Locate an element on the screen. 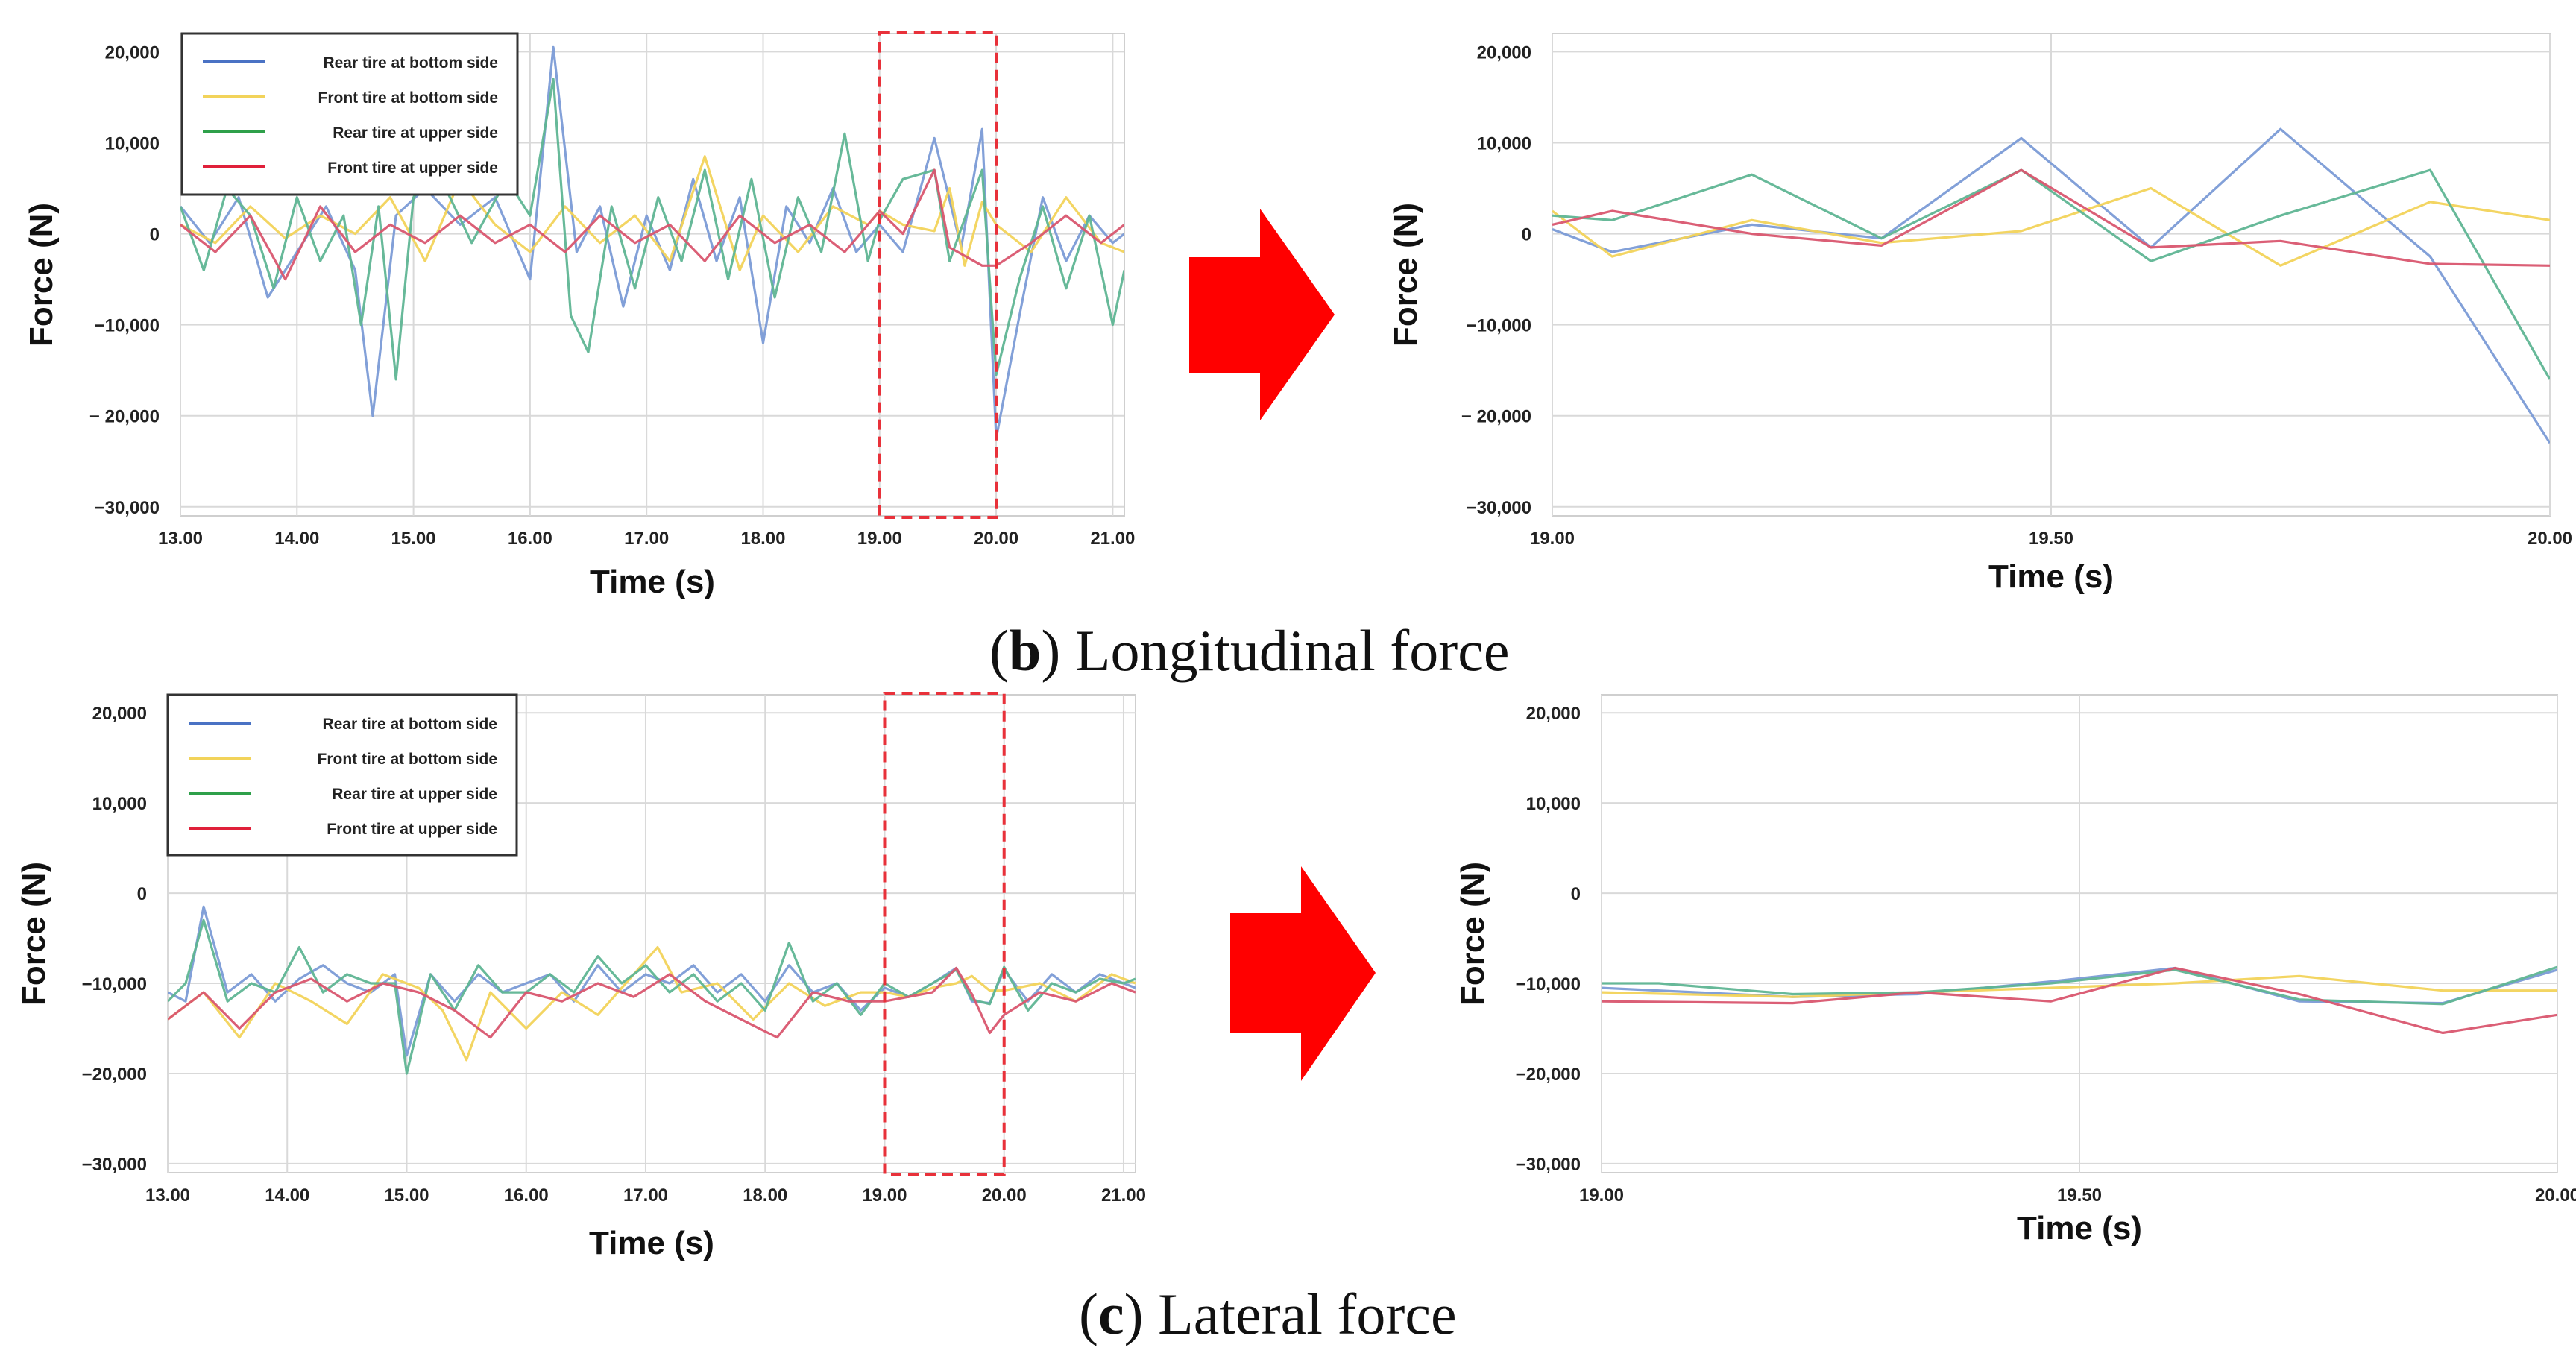 This screenshot has width=2576, height=1365. caption-b: (b) Longitudinal force is located at coordinates (1249, 650).